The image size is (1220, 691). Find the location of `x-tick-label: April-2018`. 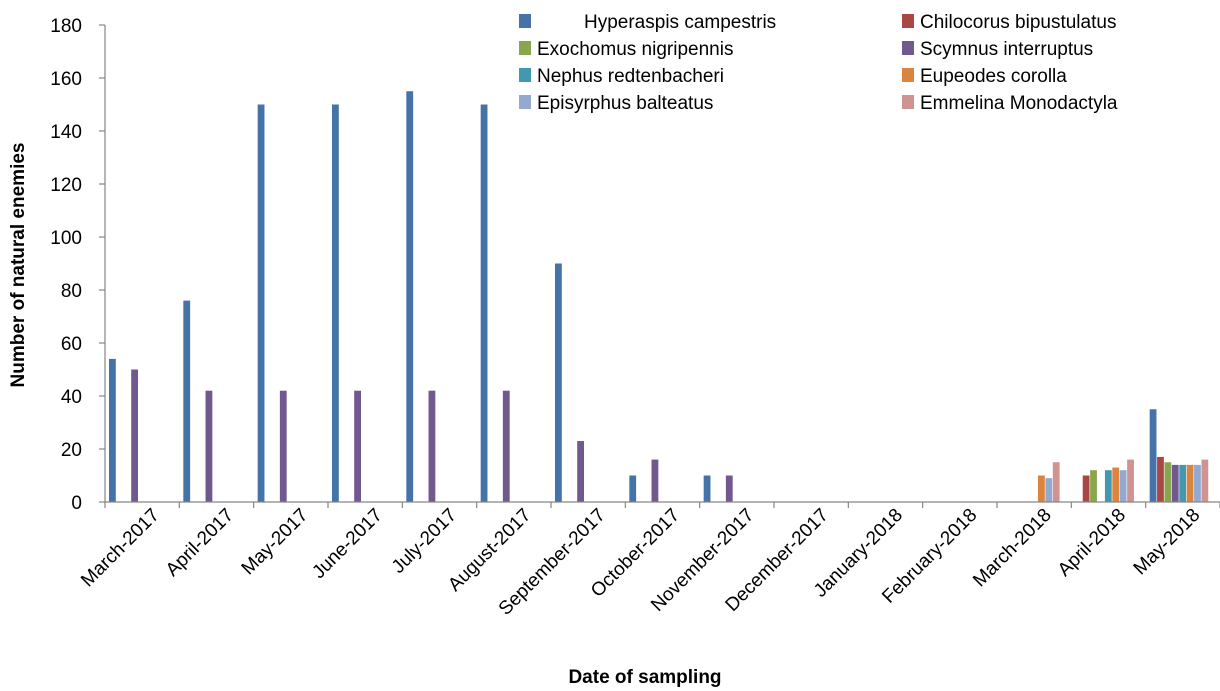

x-tick-label: April-2018 is located at coordinates (1092, 543).